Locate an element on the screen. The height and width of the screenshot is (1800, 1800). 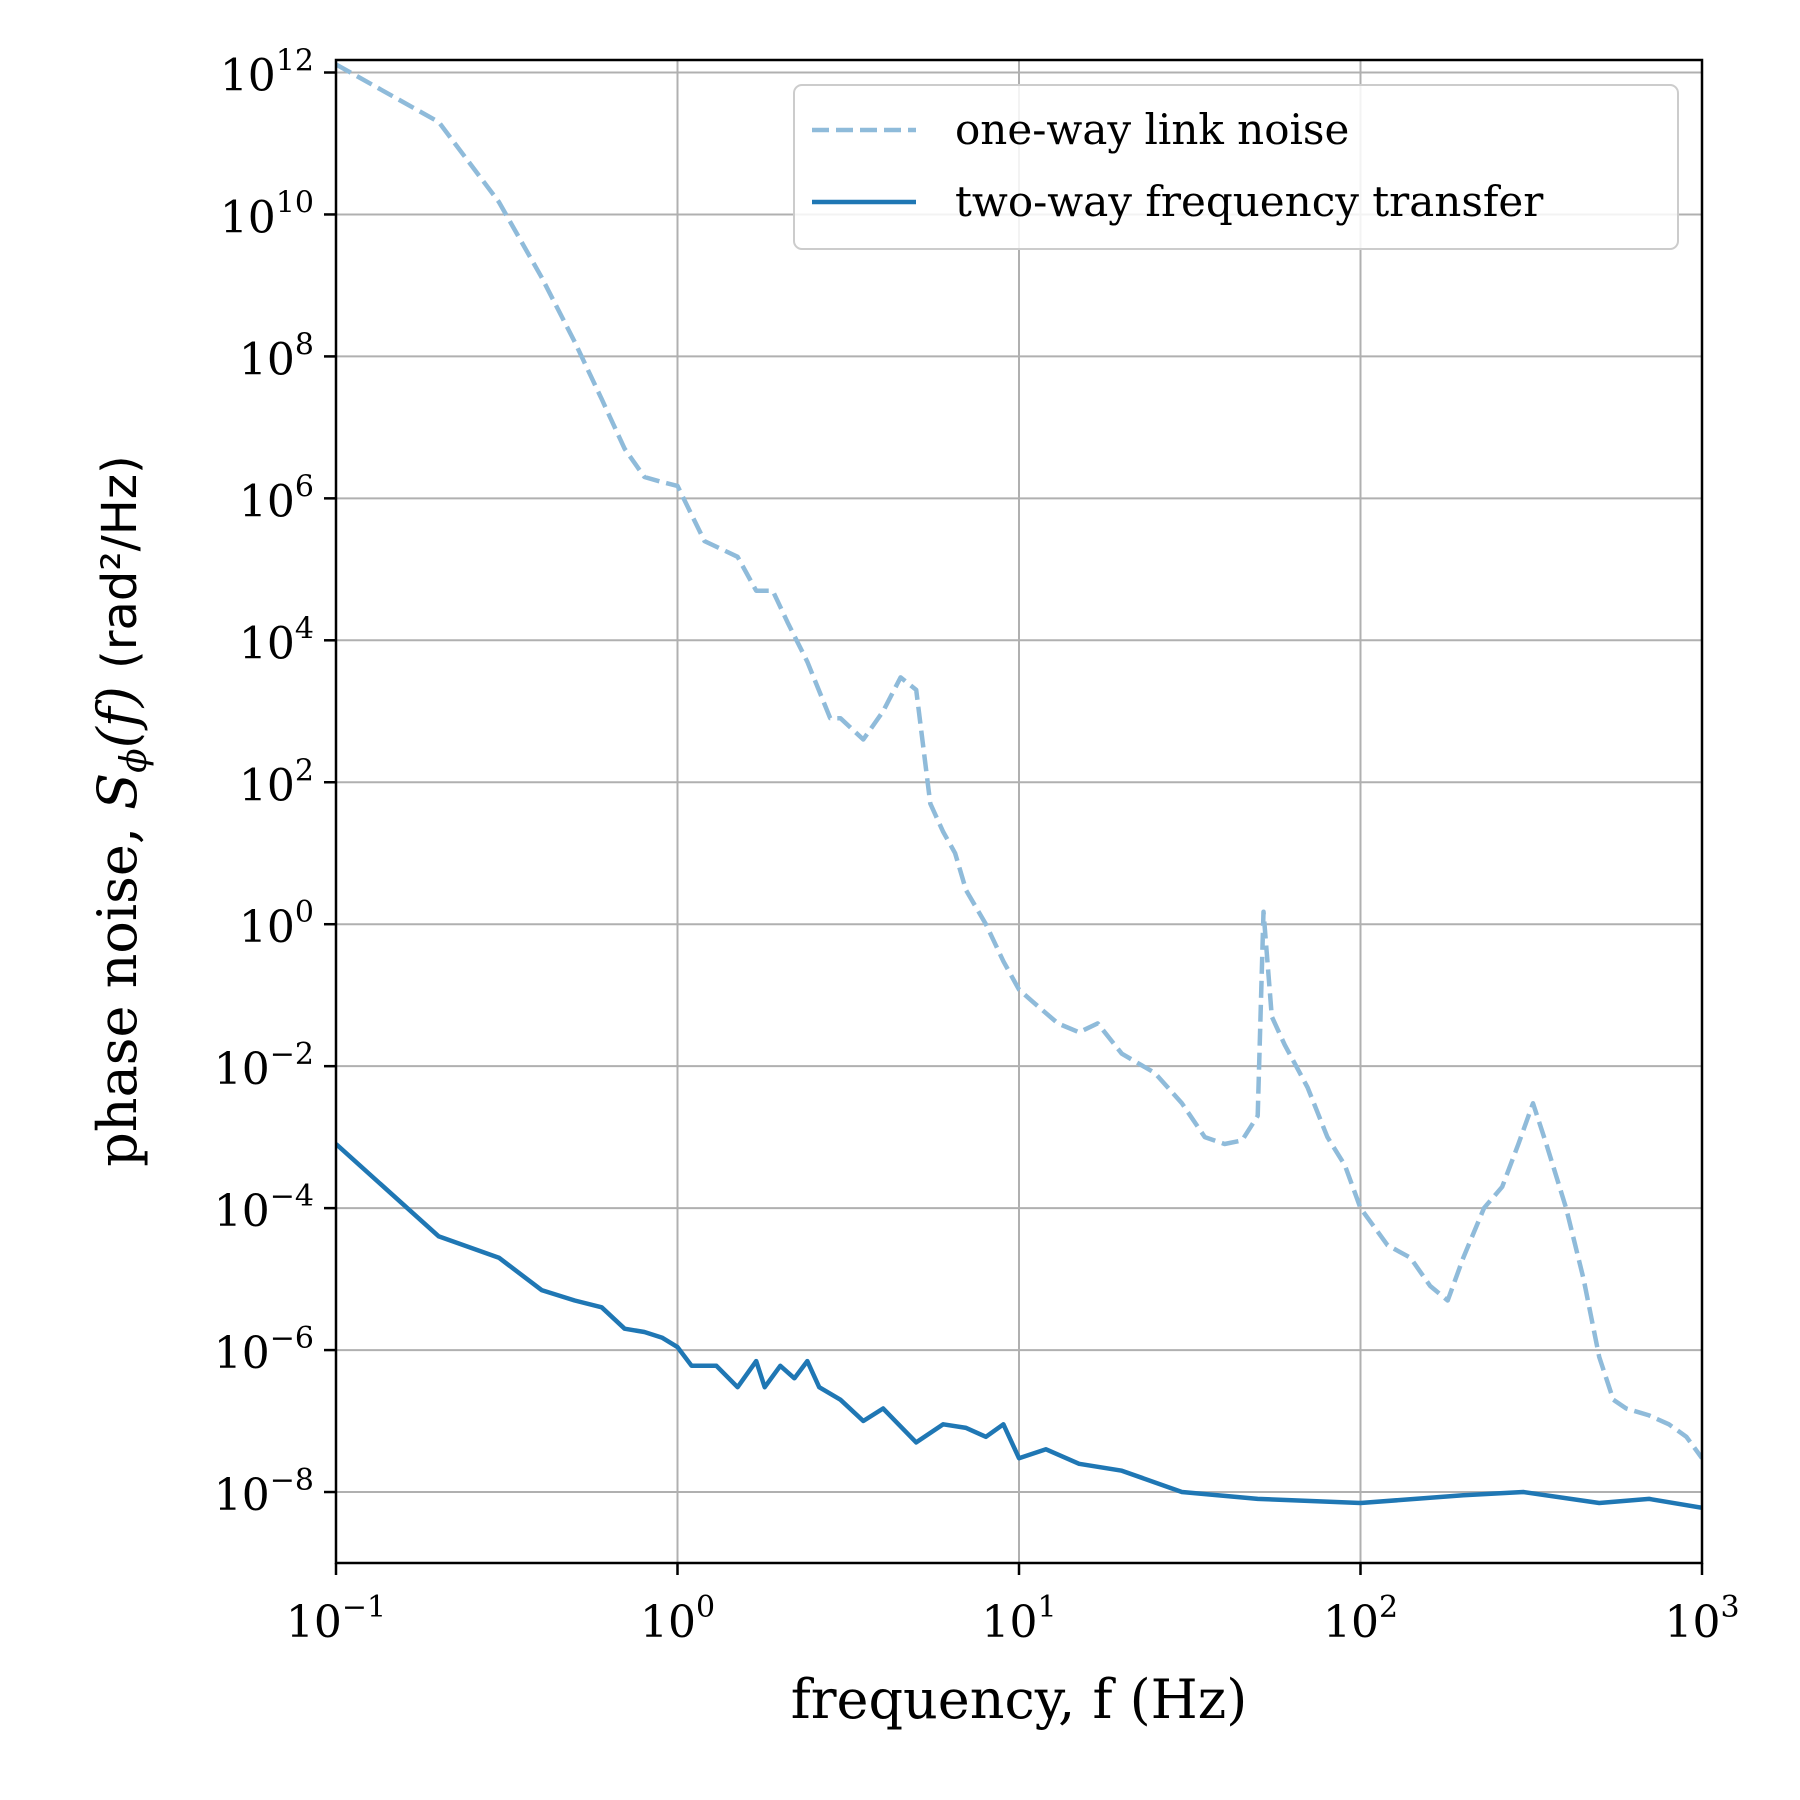
y-tick-label: 10² is located at coordinates (276, 782).